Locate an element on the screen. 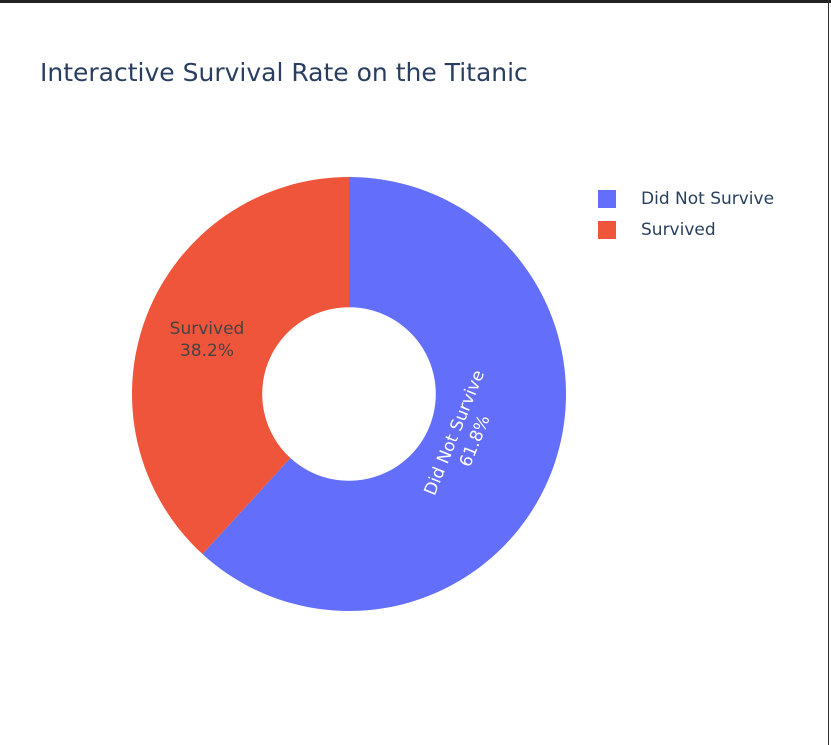 This screenshot has height=745, width=831. slice-label-percent: 38.2% is located at coordinates (207, 351).